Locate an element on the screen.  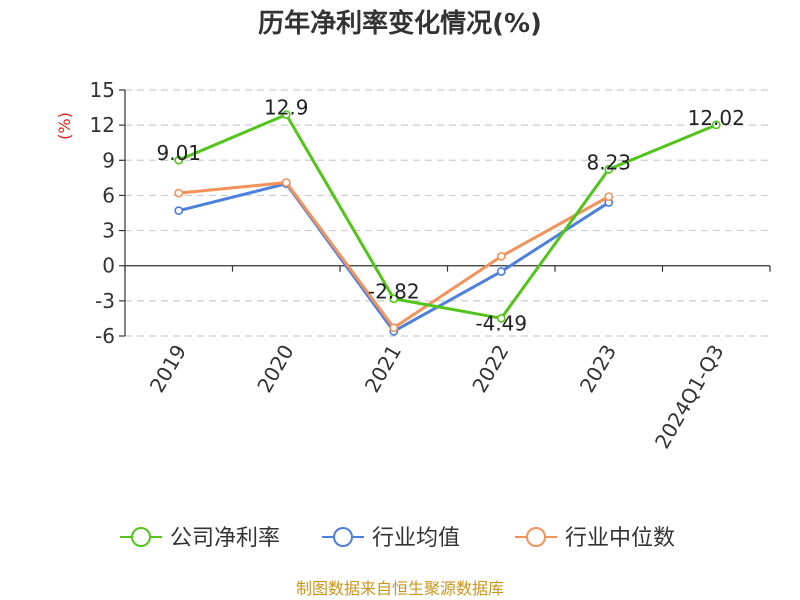
x-tick-label: 2019 is located at coordinates (168, 369).